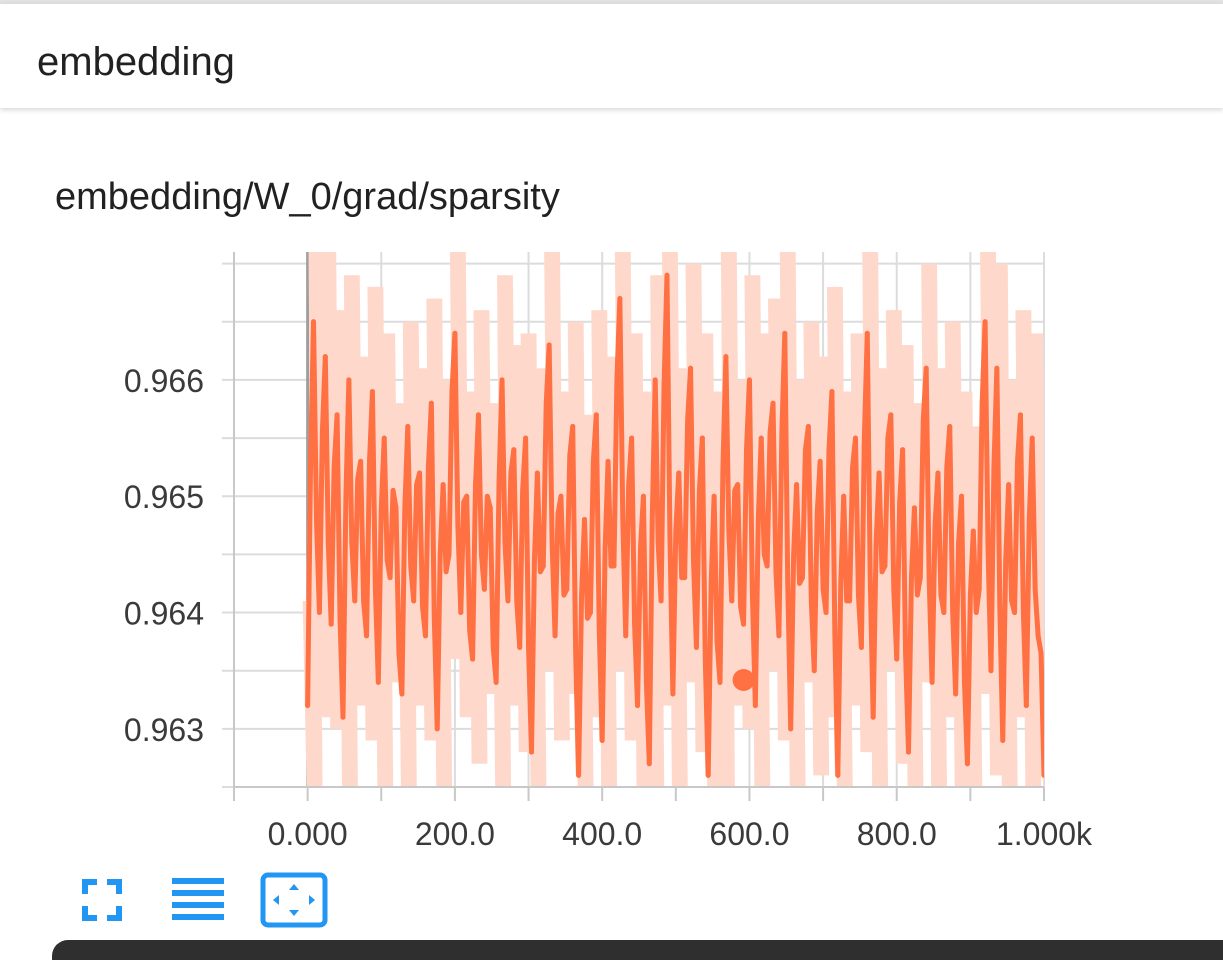 The height and width of the screenshot is (960, 1223). Describe the element at coordinates (308, 834) in the screenshot. I see `x-tick-label: 0.000` at that location.